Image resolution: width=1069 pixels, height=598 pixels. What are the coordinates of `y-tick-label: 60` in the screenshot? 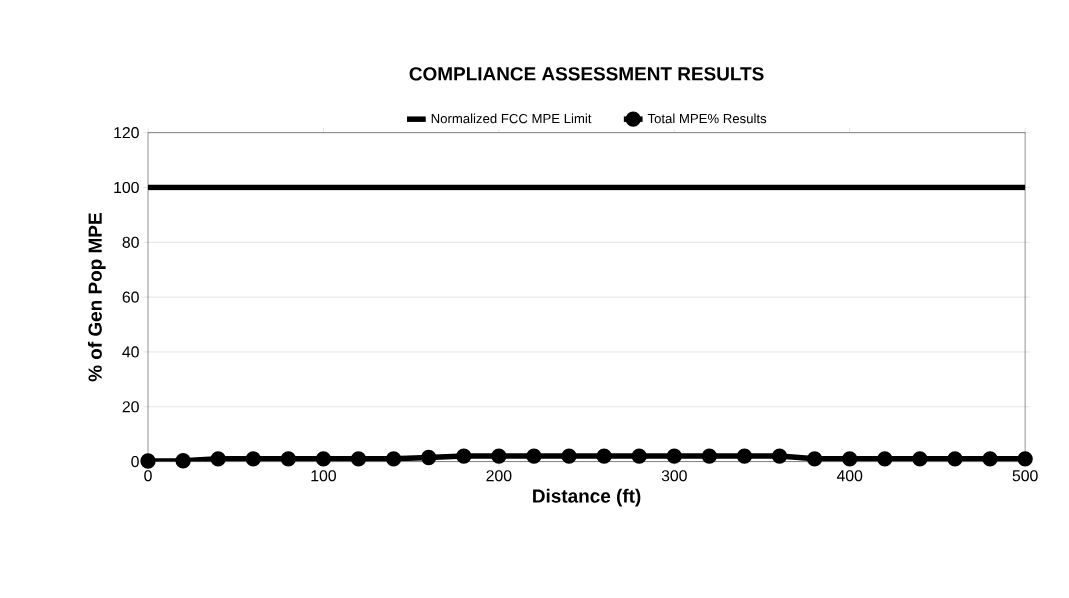 It's located at (130, 297).